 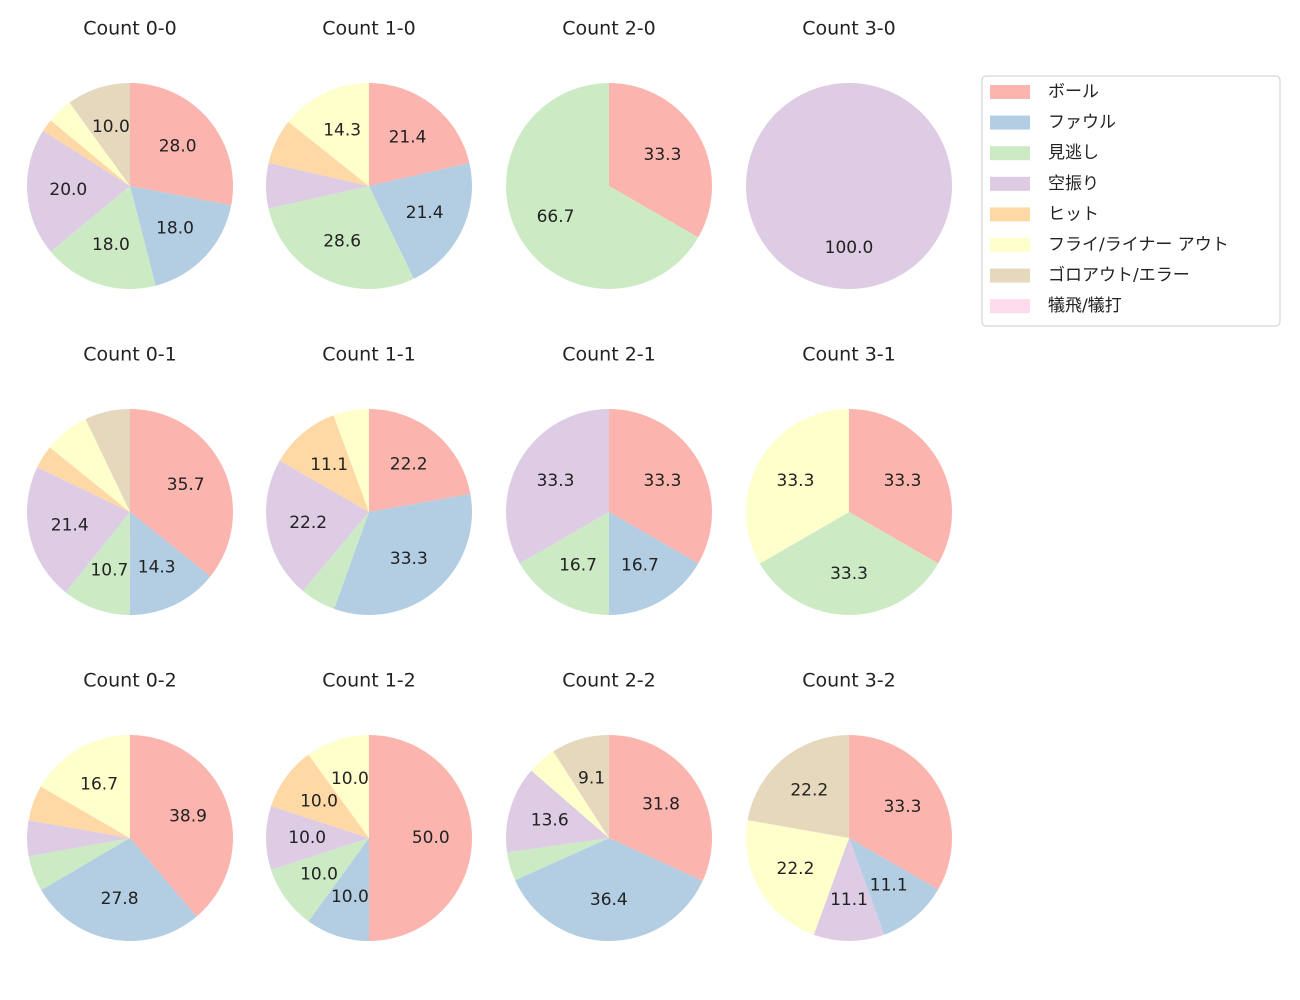 What do you see at coordinates (68, 190) in the screenshot?
I see `data-label: 20.0` at bounding box center [68, 190].